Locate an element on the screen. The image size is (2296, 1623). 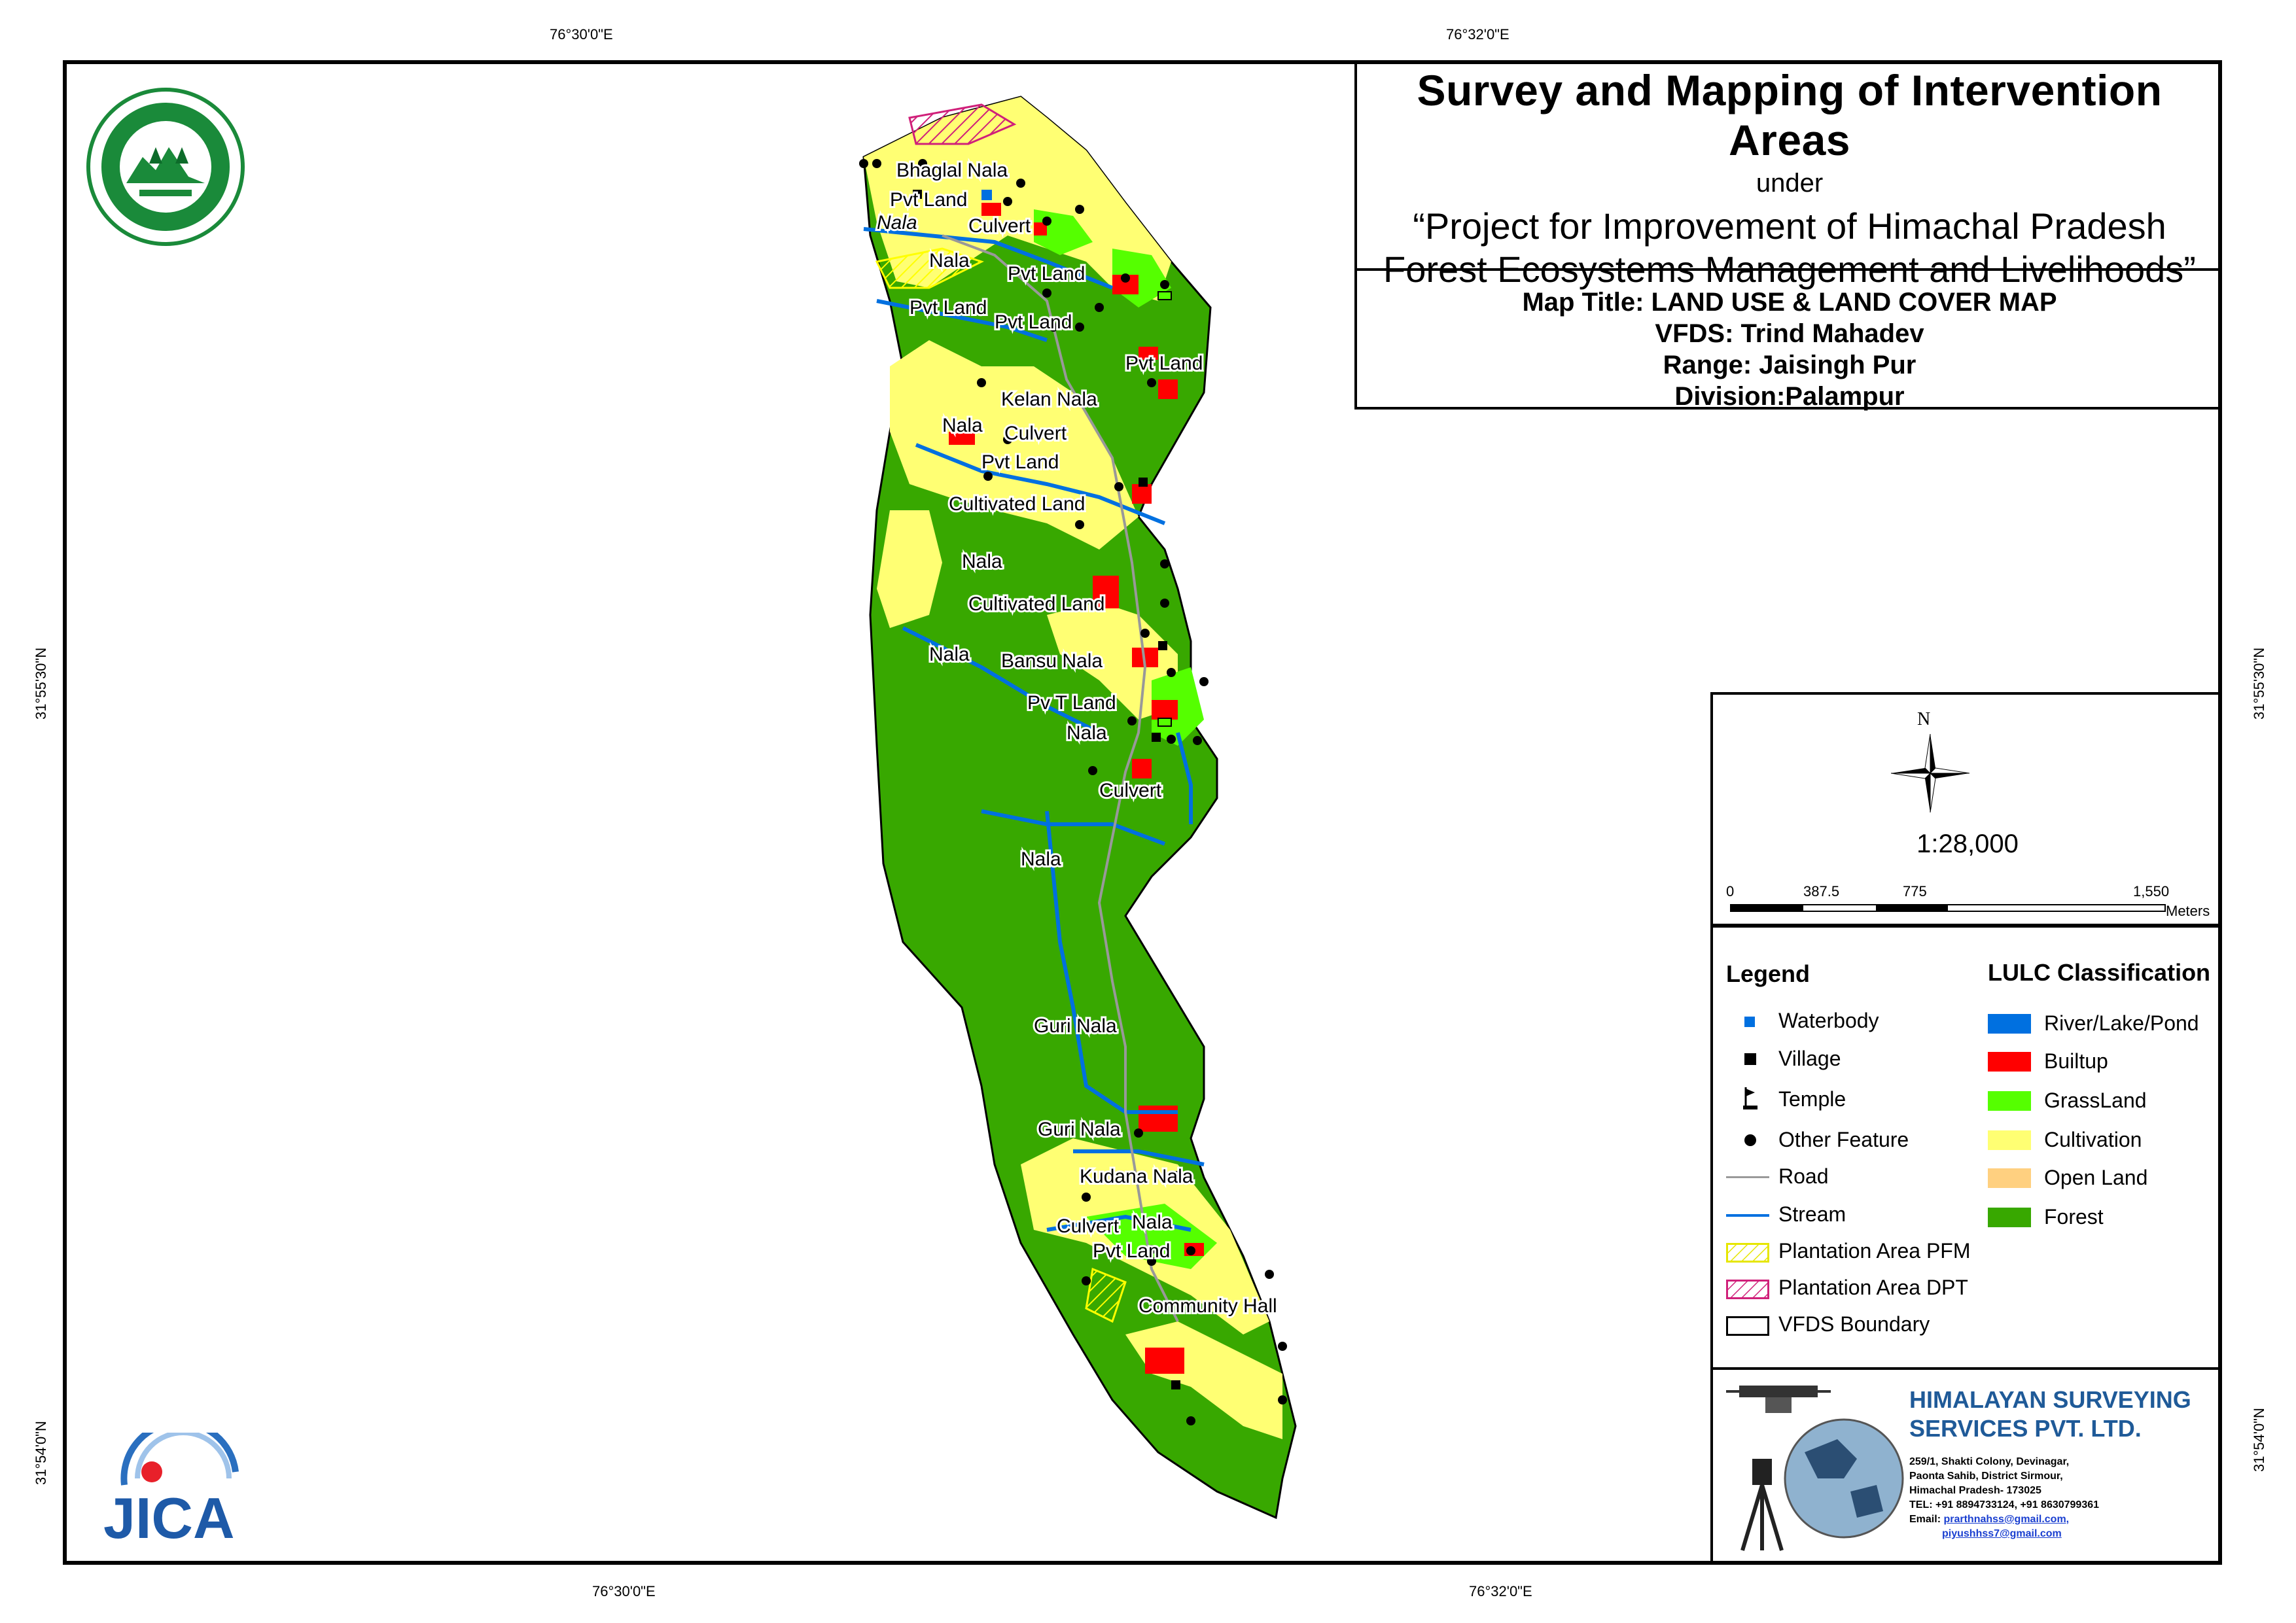
surveying-globe-icon is located at coordinates (1815, 1468).